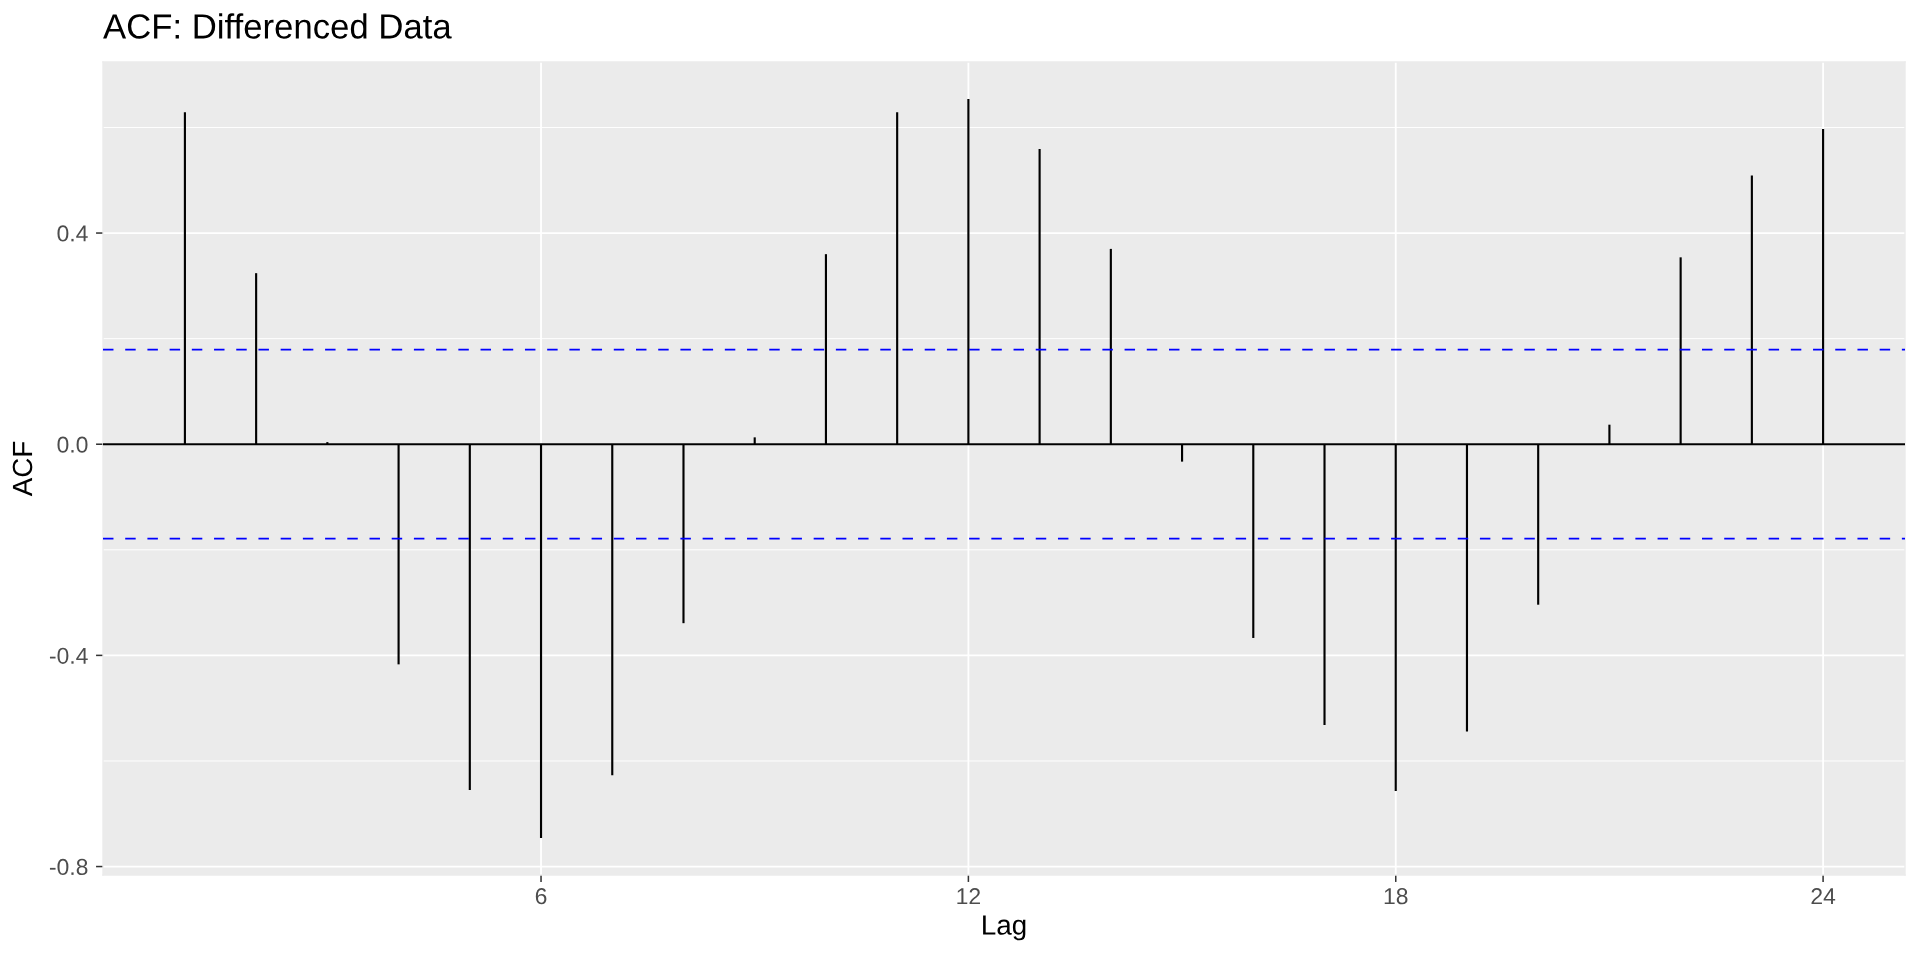  Describe the element at coordinates (1004, 928) in the screenshot. I see `x-axis-title: Lag` at that location.